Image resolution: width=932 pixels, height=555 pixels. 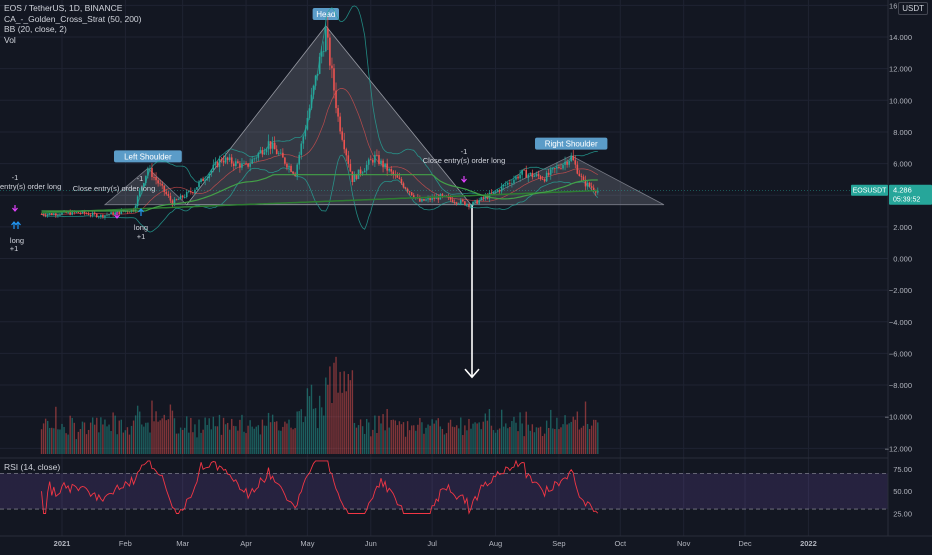 I want to click on rsi-tick-label: 75.00, so click(x=902, y=469).